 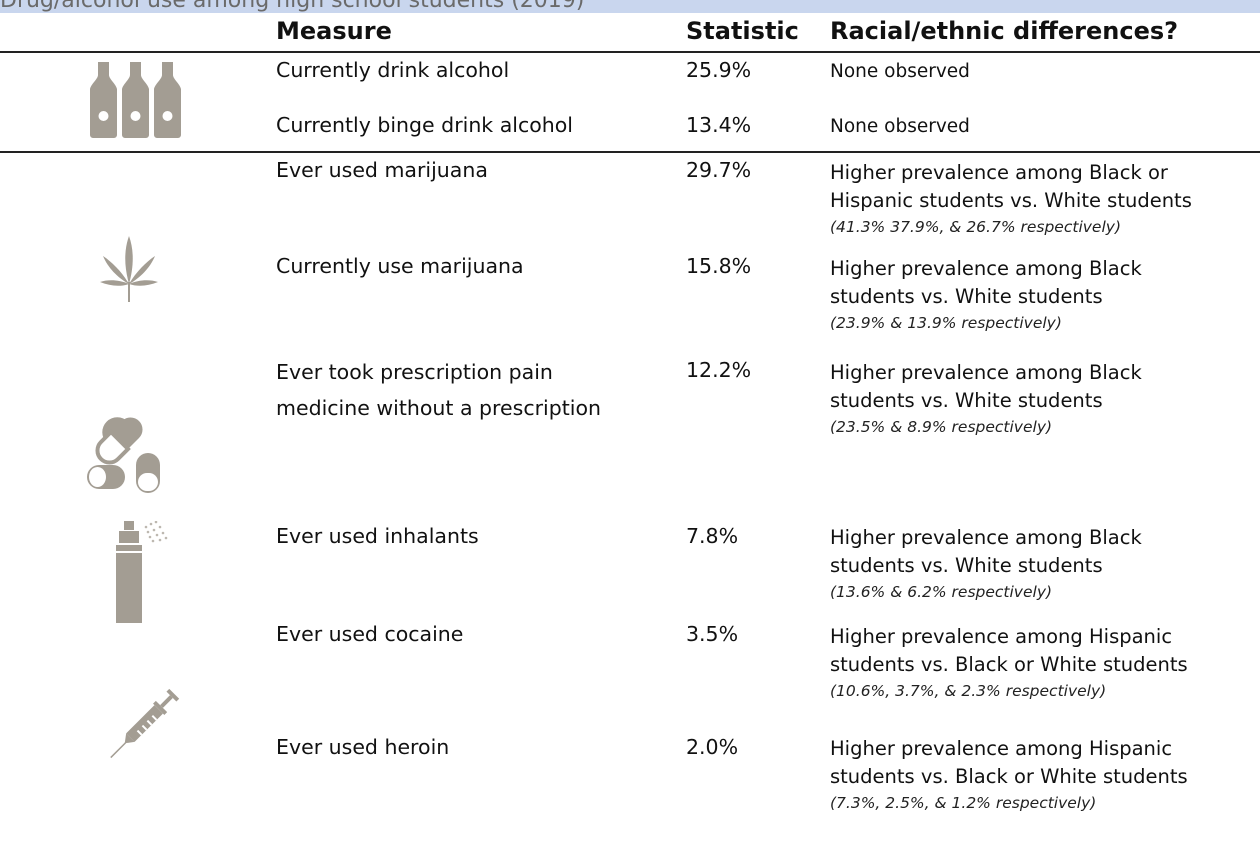 I want to click on section-divider, so click(x=630, y=152).